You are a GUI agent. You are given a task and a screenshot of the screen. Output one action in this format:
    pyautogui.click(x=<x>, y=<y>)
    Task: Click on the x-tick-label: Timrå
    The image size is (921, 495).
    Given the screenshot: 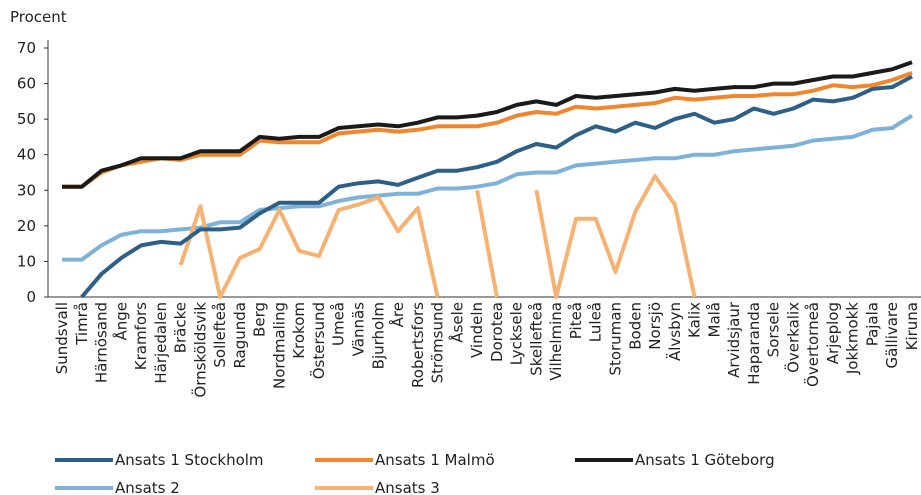 What is the action you would take?
    pyautogui.click(x=82, y=324)
    